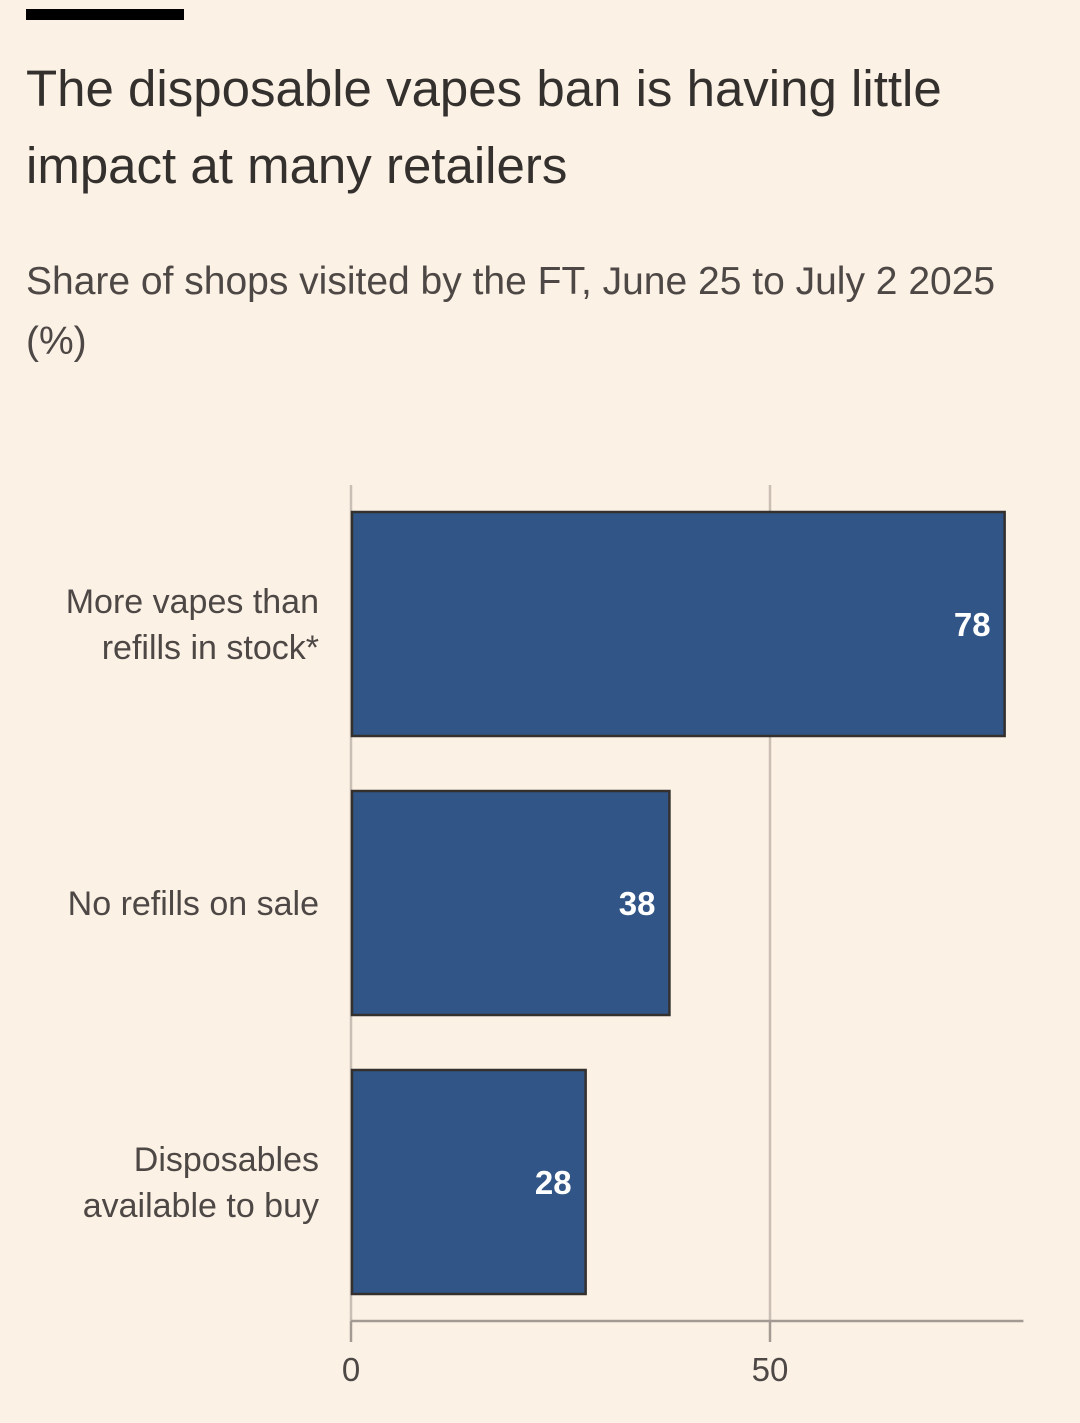 This screenshot has height=1423, width=1080. Describe the element at coordinates (201, 1206) in the screenshot. I see `category-label-line: available to buy` at that location.